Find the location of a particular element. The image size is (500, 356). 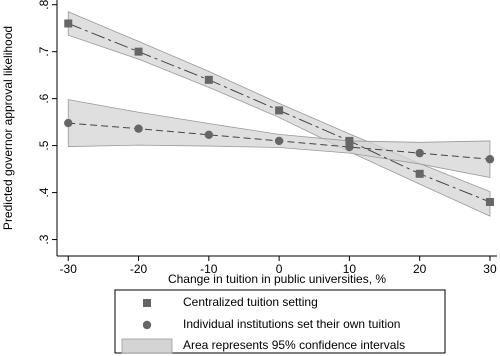

legend-label: Area represents 95% confidence intervals is located at coordinates (294, 345).